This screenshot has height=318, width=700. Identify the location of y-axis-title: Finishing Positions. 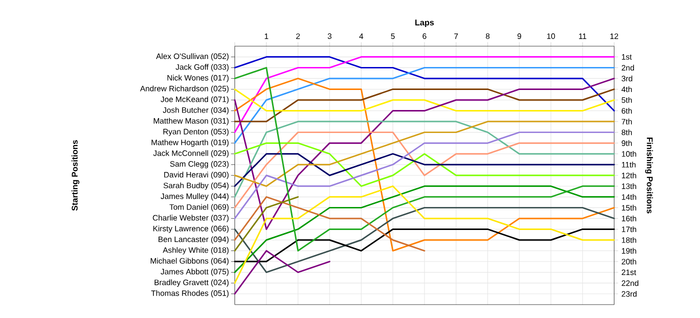
(649, 175).